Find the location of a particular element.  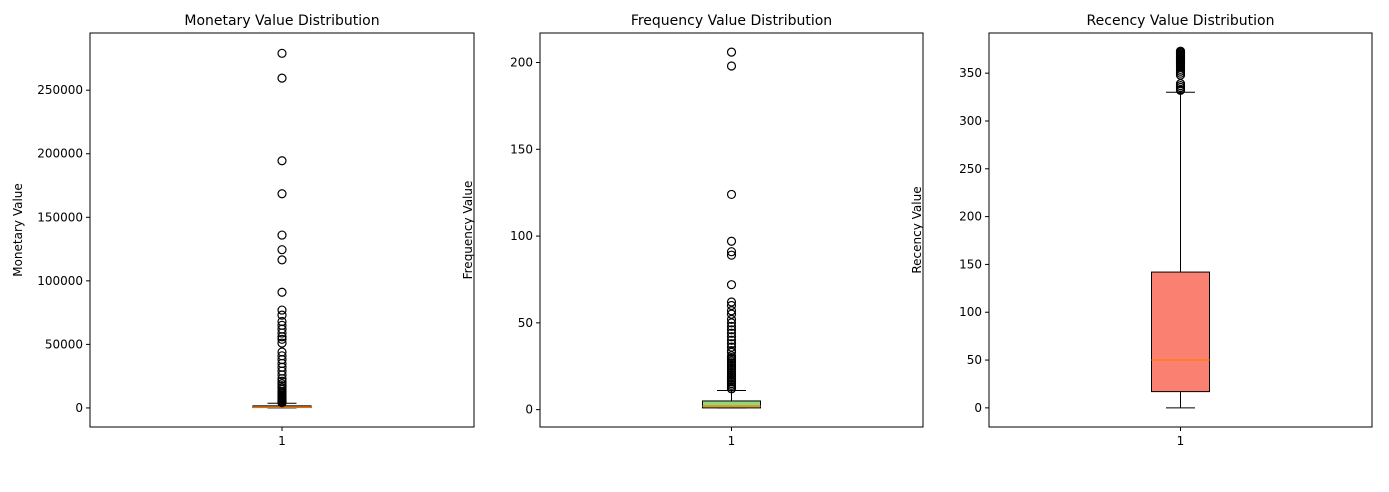

y-axis-label: Recency Value is located at coordinates (917, 229).